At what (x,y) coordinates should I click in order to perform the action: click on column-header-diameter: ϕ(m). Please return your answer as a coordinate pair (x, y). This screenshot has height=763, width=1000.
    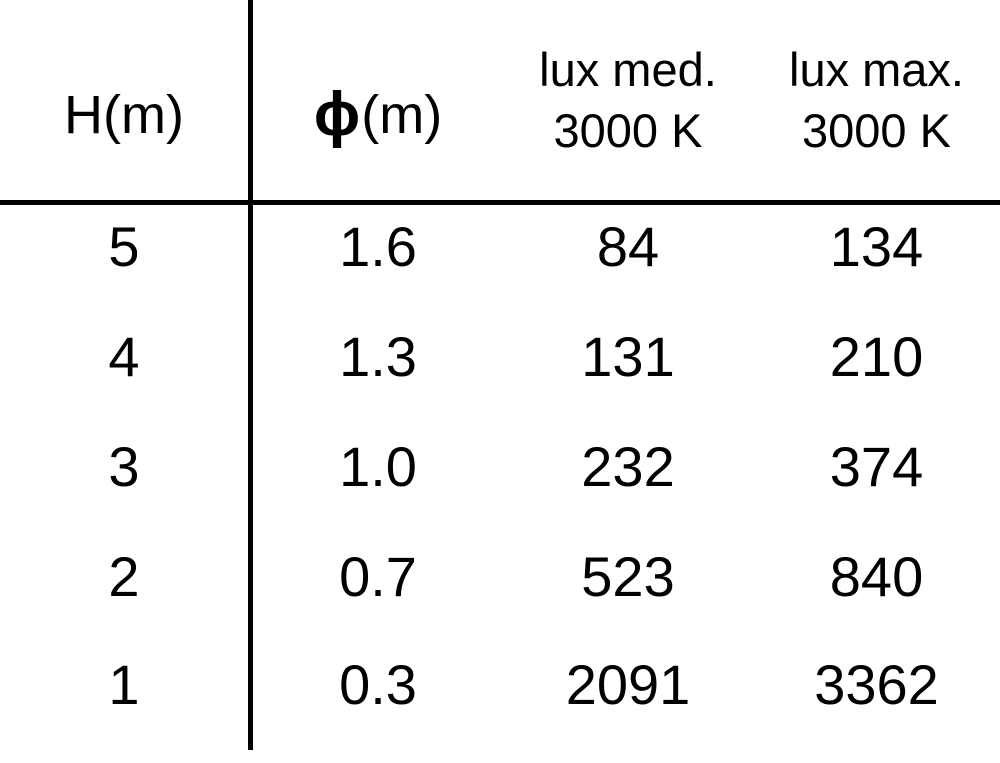
    Looking at the image, I should click on (378, 115).